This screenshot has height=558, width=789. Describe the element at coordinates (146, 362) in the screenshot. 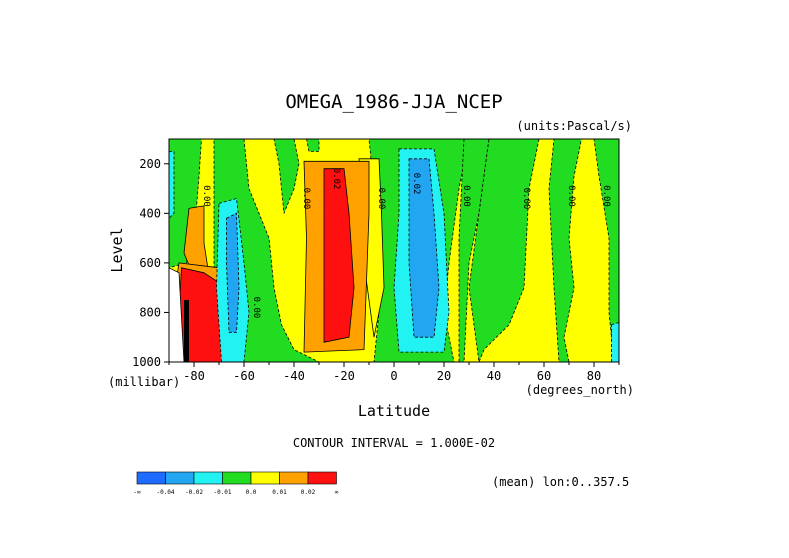

I see `y-tick-label: 1000` at that location.